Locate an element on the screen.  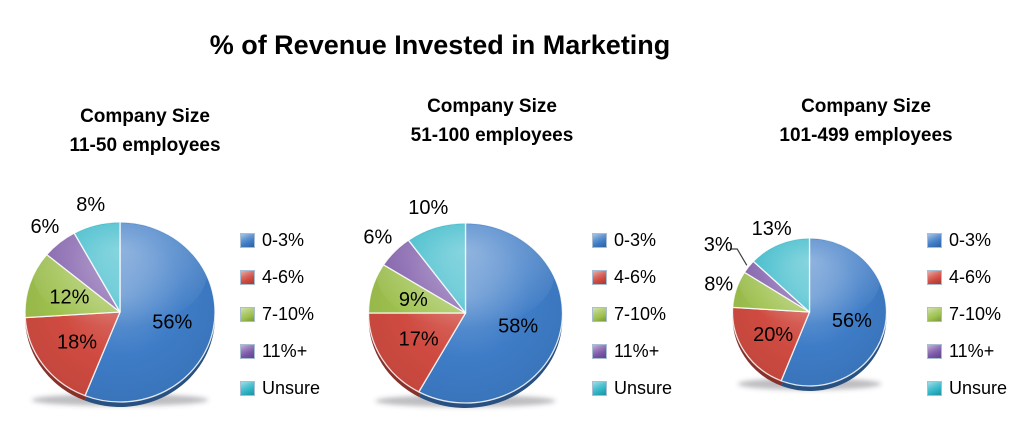
legend-11-50-employees: 0-3% 4-6% 7-10% 11%+ Unsure is located at coordinates (280, 314).